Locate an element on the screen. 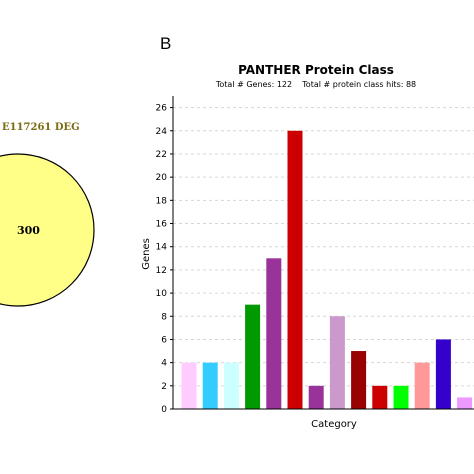  y-tick-label: 20 is located at coordinates (162, 178).